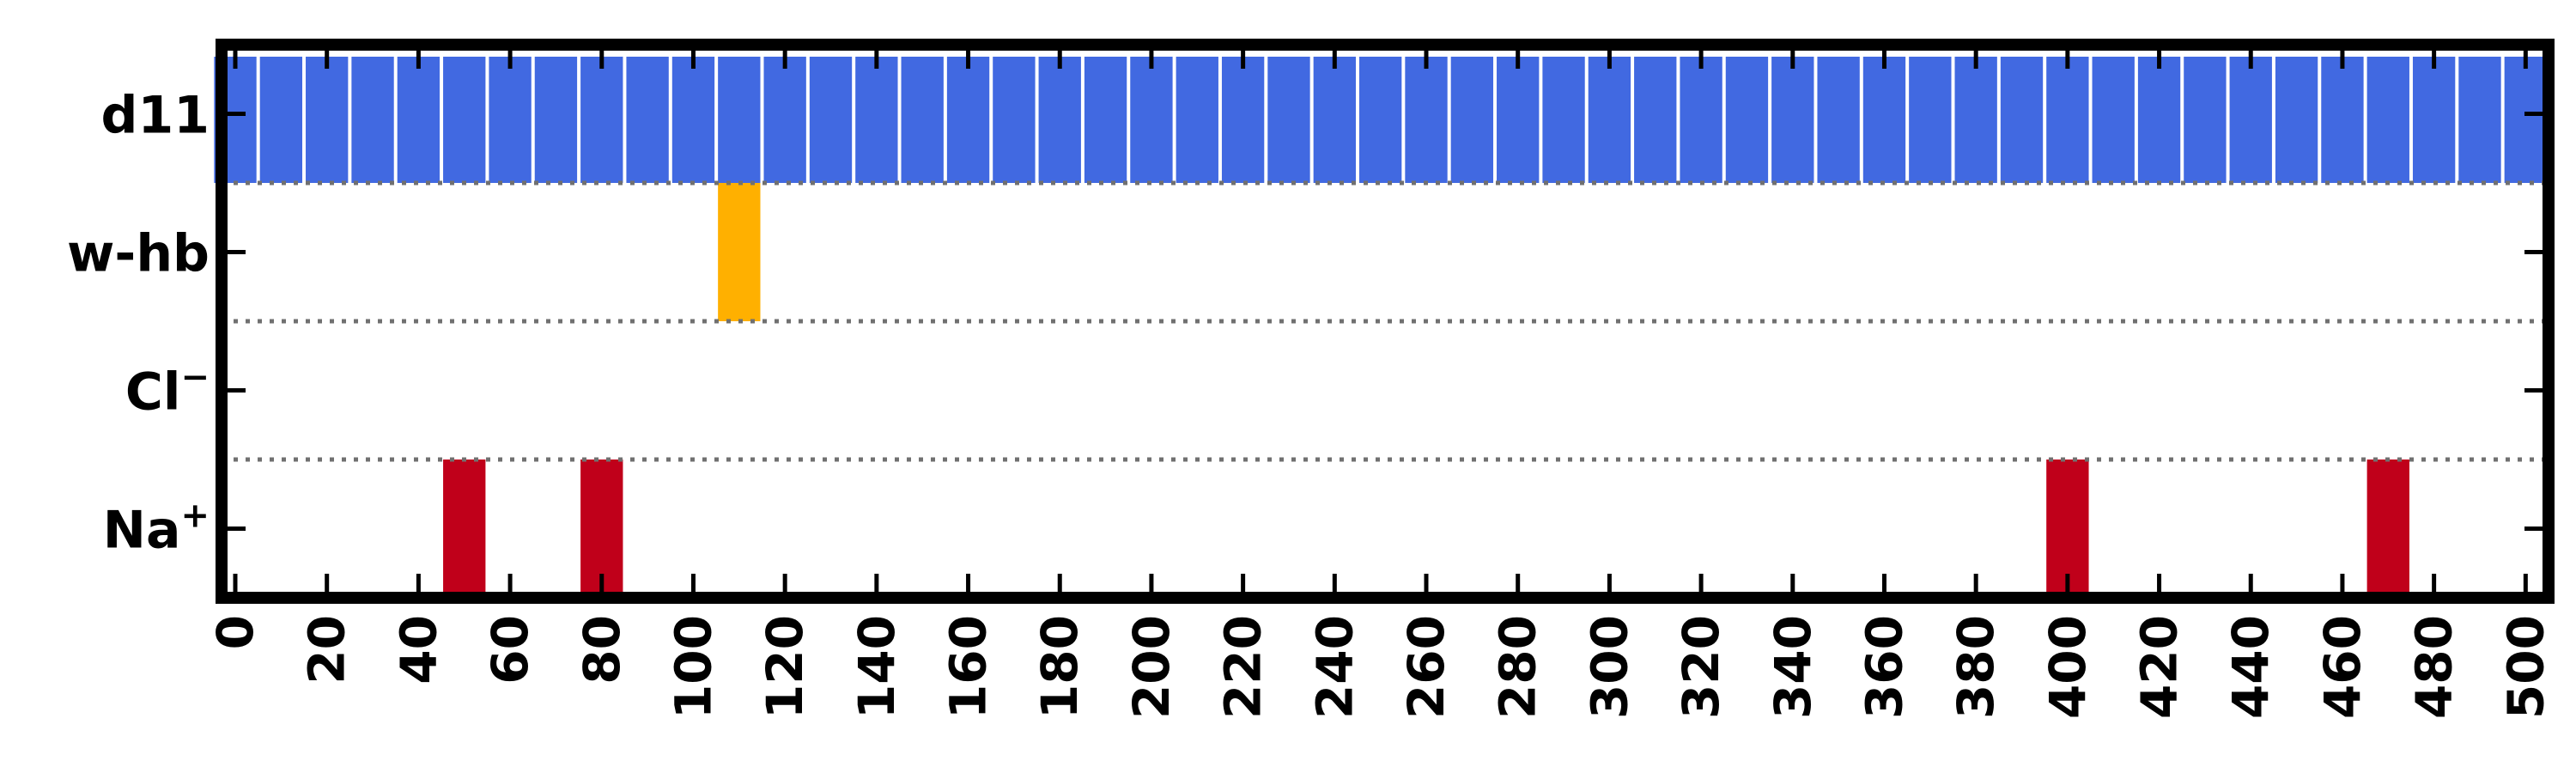 The height and width of the screenshot is (773, 2576). I want to click on x-tick-label: 440, so click(2251, 667).